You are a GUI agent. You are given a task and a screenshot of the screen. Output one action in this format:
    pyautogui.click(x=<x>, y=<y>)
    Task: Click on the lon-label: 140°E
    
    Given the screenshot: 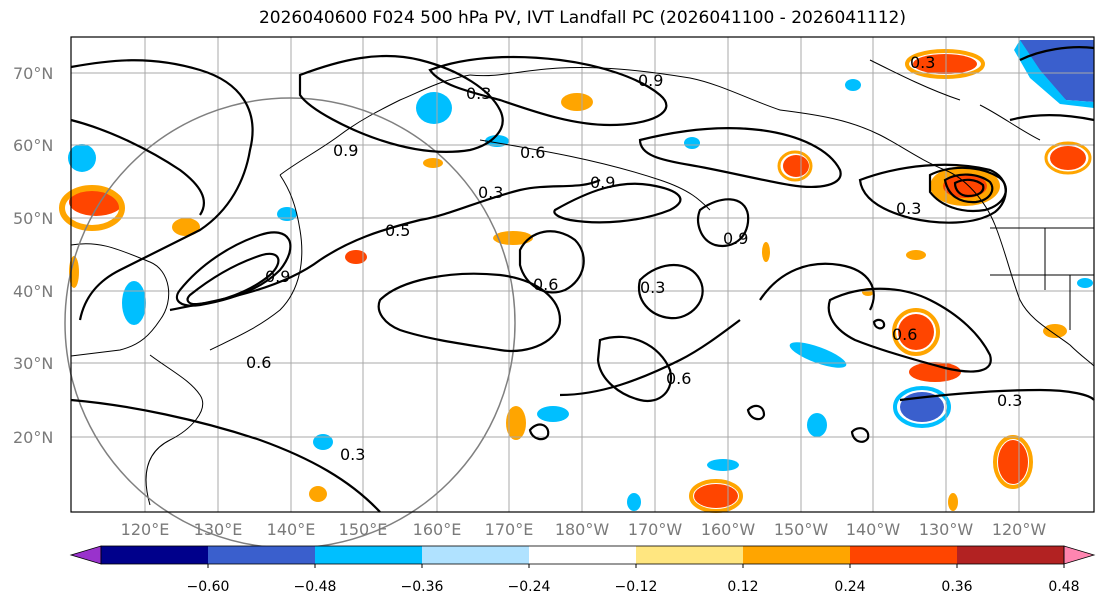 What is the action you would take?
    pyautogui.click(x=291, y=529)
    